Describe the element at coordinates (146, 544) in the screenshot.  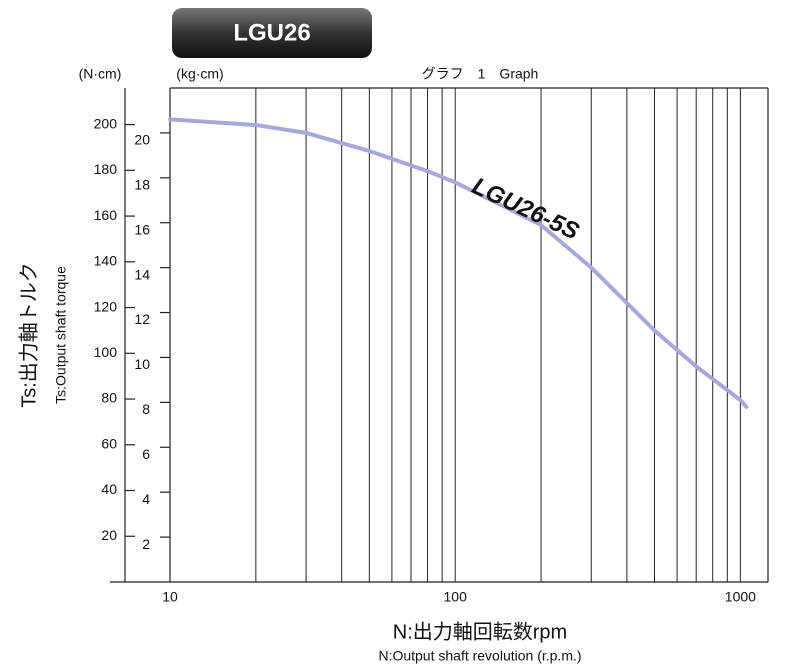
I see `y-tick-label: 2` at that location.